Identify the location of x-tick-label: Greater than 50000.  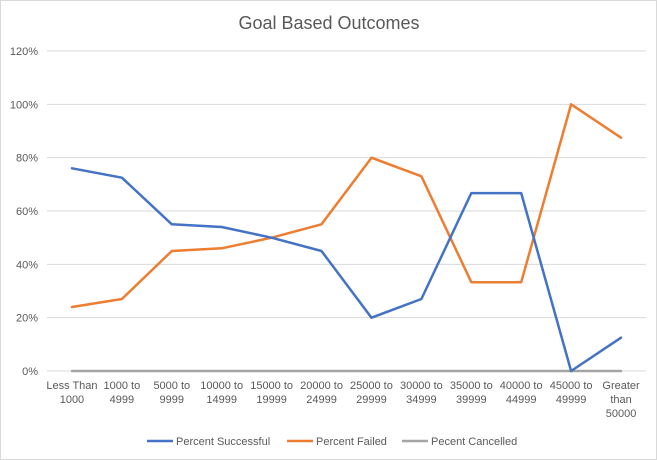
(621, 400).